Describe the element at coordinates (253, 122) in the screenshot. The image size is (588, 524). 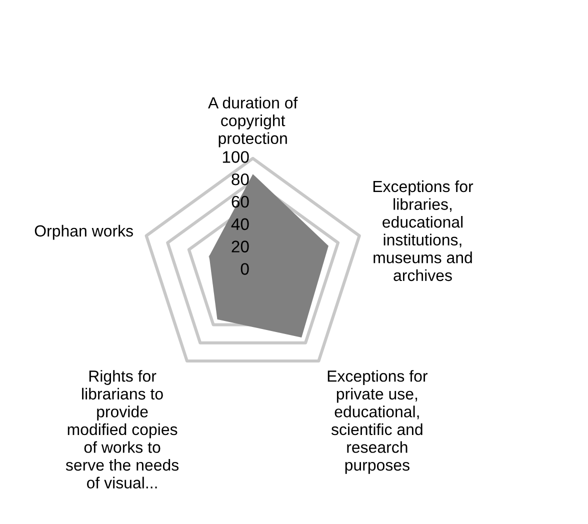
I see `spoke-label: A duration of copyright protection` at that location.